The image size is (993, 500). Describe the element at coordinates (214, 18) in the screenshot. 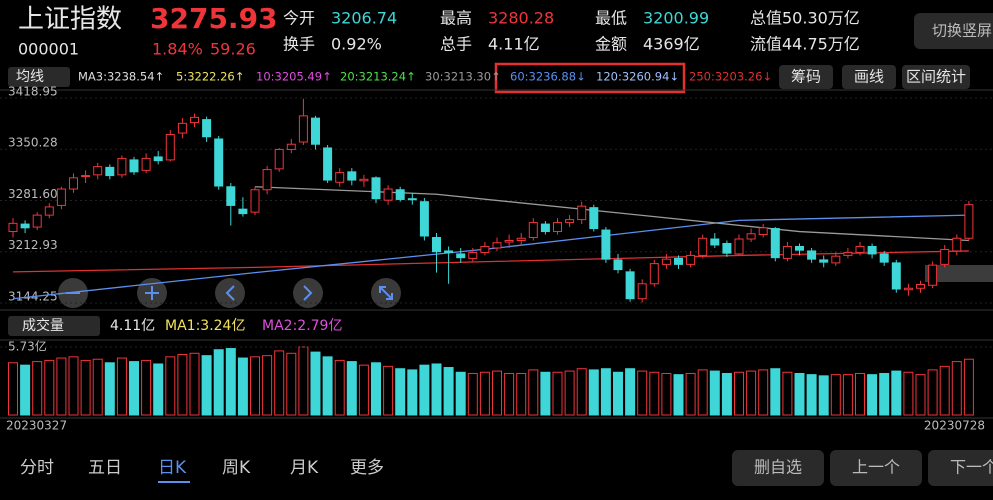

I see `price: 3275.93` at that location.